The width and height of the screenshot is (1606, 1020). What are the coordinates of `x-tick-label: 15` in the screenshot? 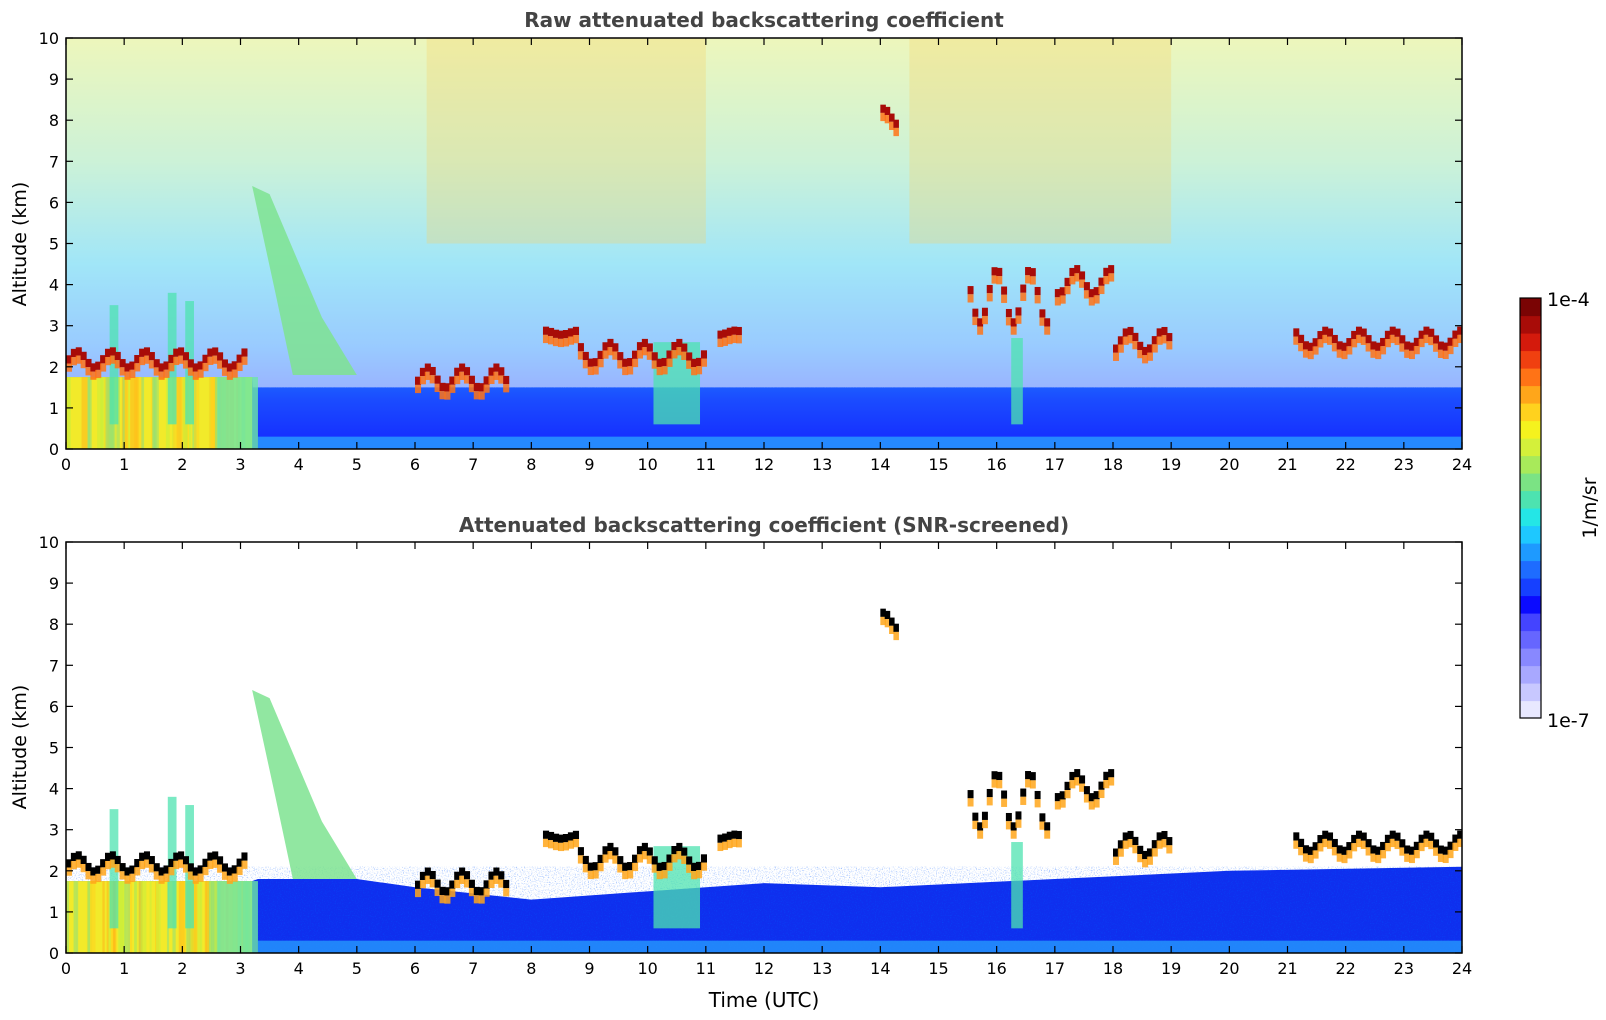 It's located at (938, 968).